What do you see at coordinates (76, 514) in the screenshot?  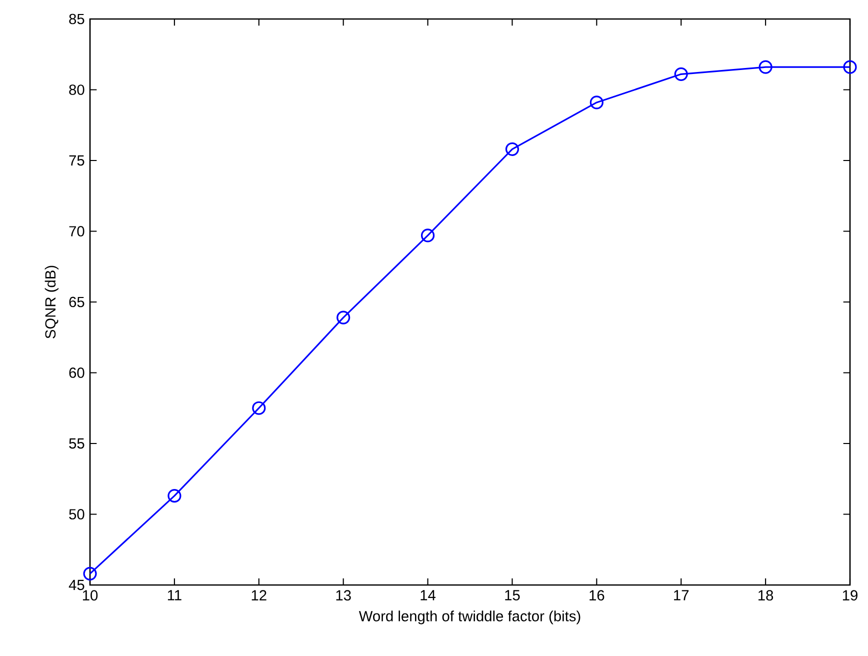 I see `y-tick-label: 50` at bounding box center [76, 514].